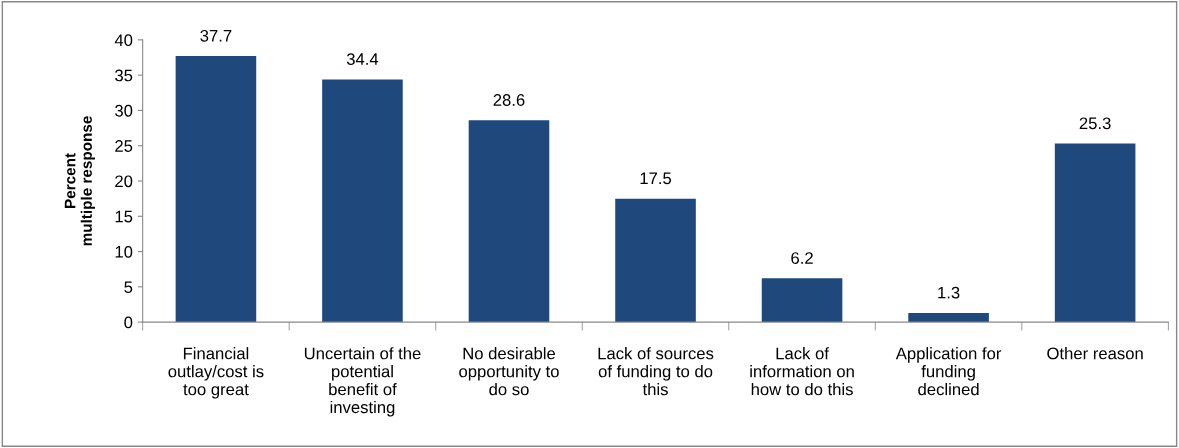 This screenshot has width=1179, height=448. What do you see at coordinates (124, 216) in the screenshot?
I see `y-tick-label: 15` at bounding box center [124, 216].